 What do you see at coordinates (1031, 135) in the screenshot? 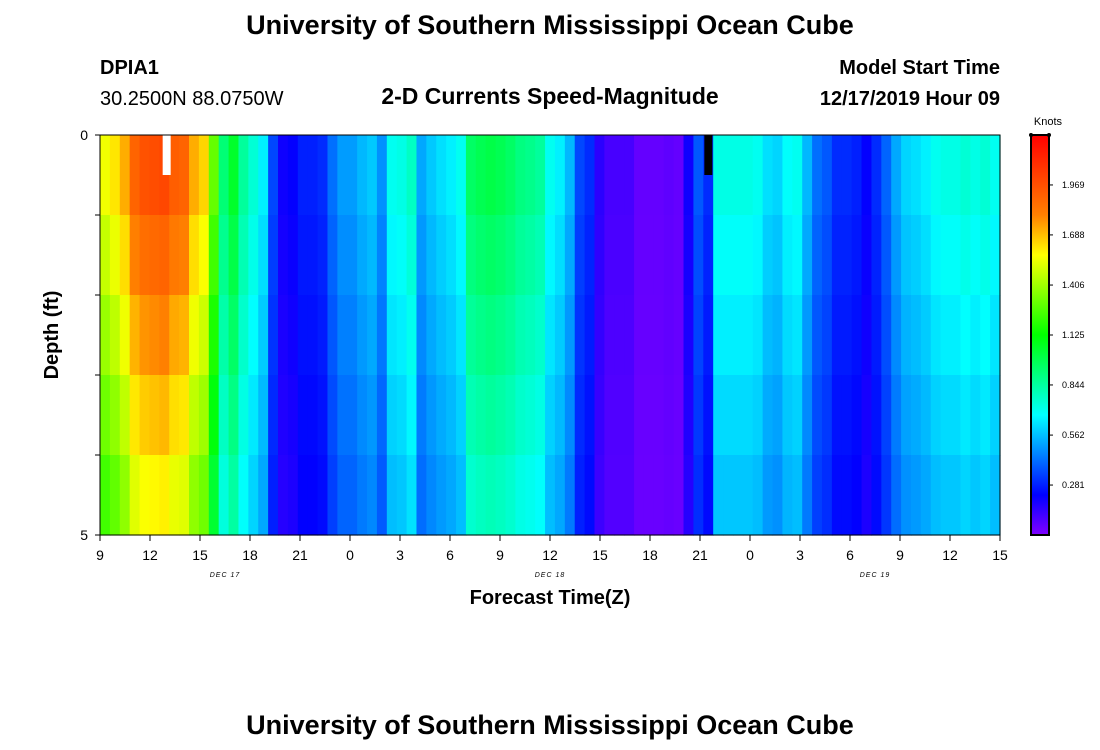
I see `colorbar-top-cap` at bounding box center [1031, 135].